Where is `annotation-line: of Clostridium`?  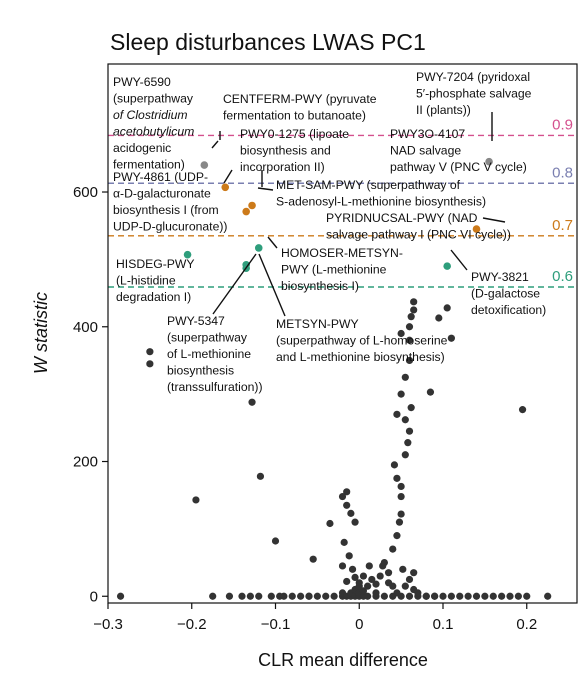
annotation-line: of Clostridium is located at coordinates (150, 115).